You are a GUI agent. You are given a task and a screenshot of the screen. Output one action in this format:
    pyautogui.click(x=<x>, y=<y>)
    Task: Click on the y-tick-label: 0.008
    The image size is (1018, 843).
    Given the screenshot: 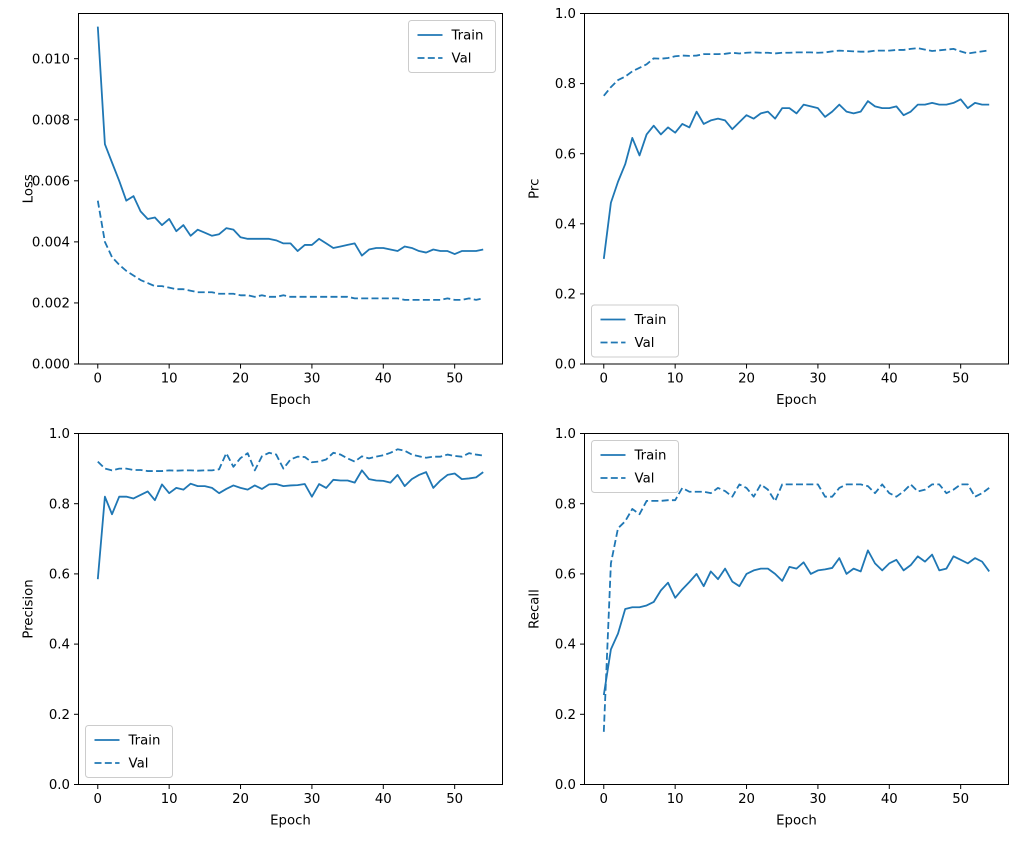 What is the action you would take?
    pyautogui.click(x=51, y=120)
    